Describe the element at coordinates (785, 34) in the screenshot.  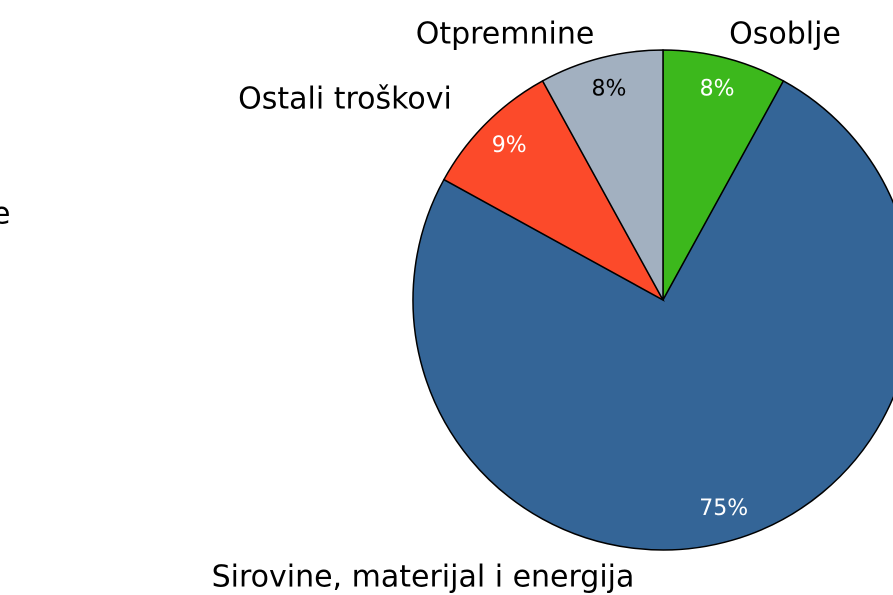
I see `slice-label: Osoblje` at that location.